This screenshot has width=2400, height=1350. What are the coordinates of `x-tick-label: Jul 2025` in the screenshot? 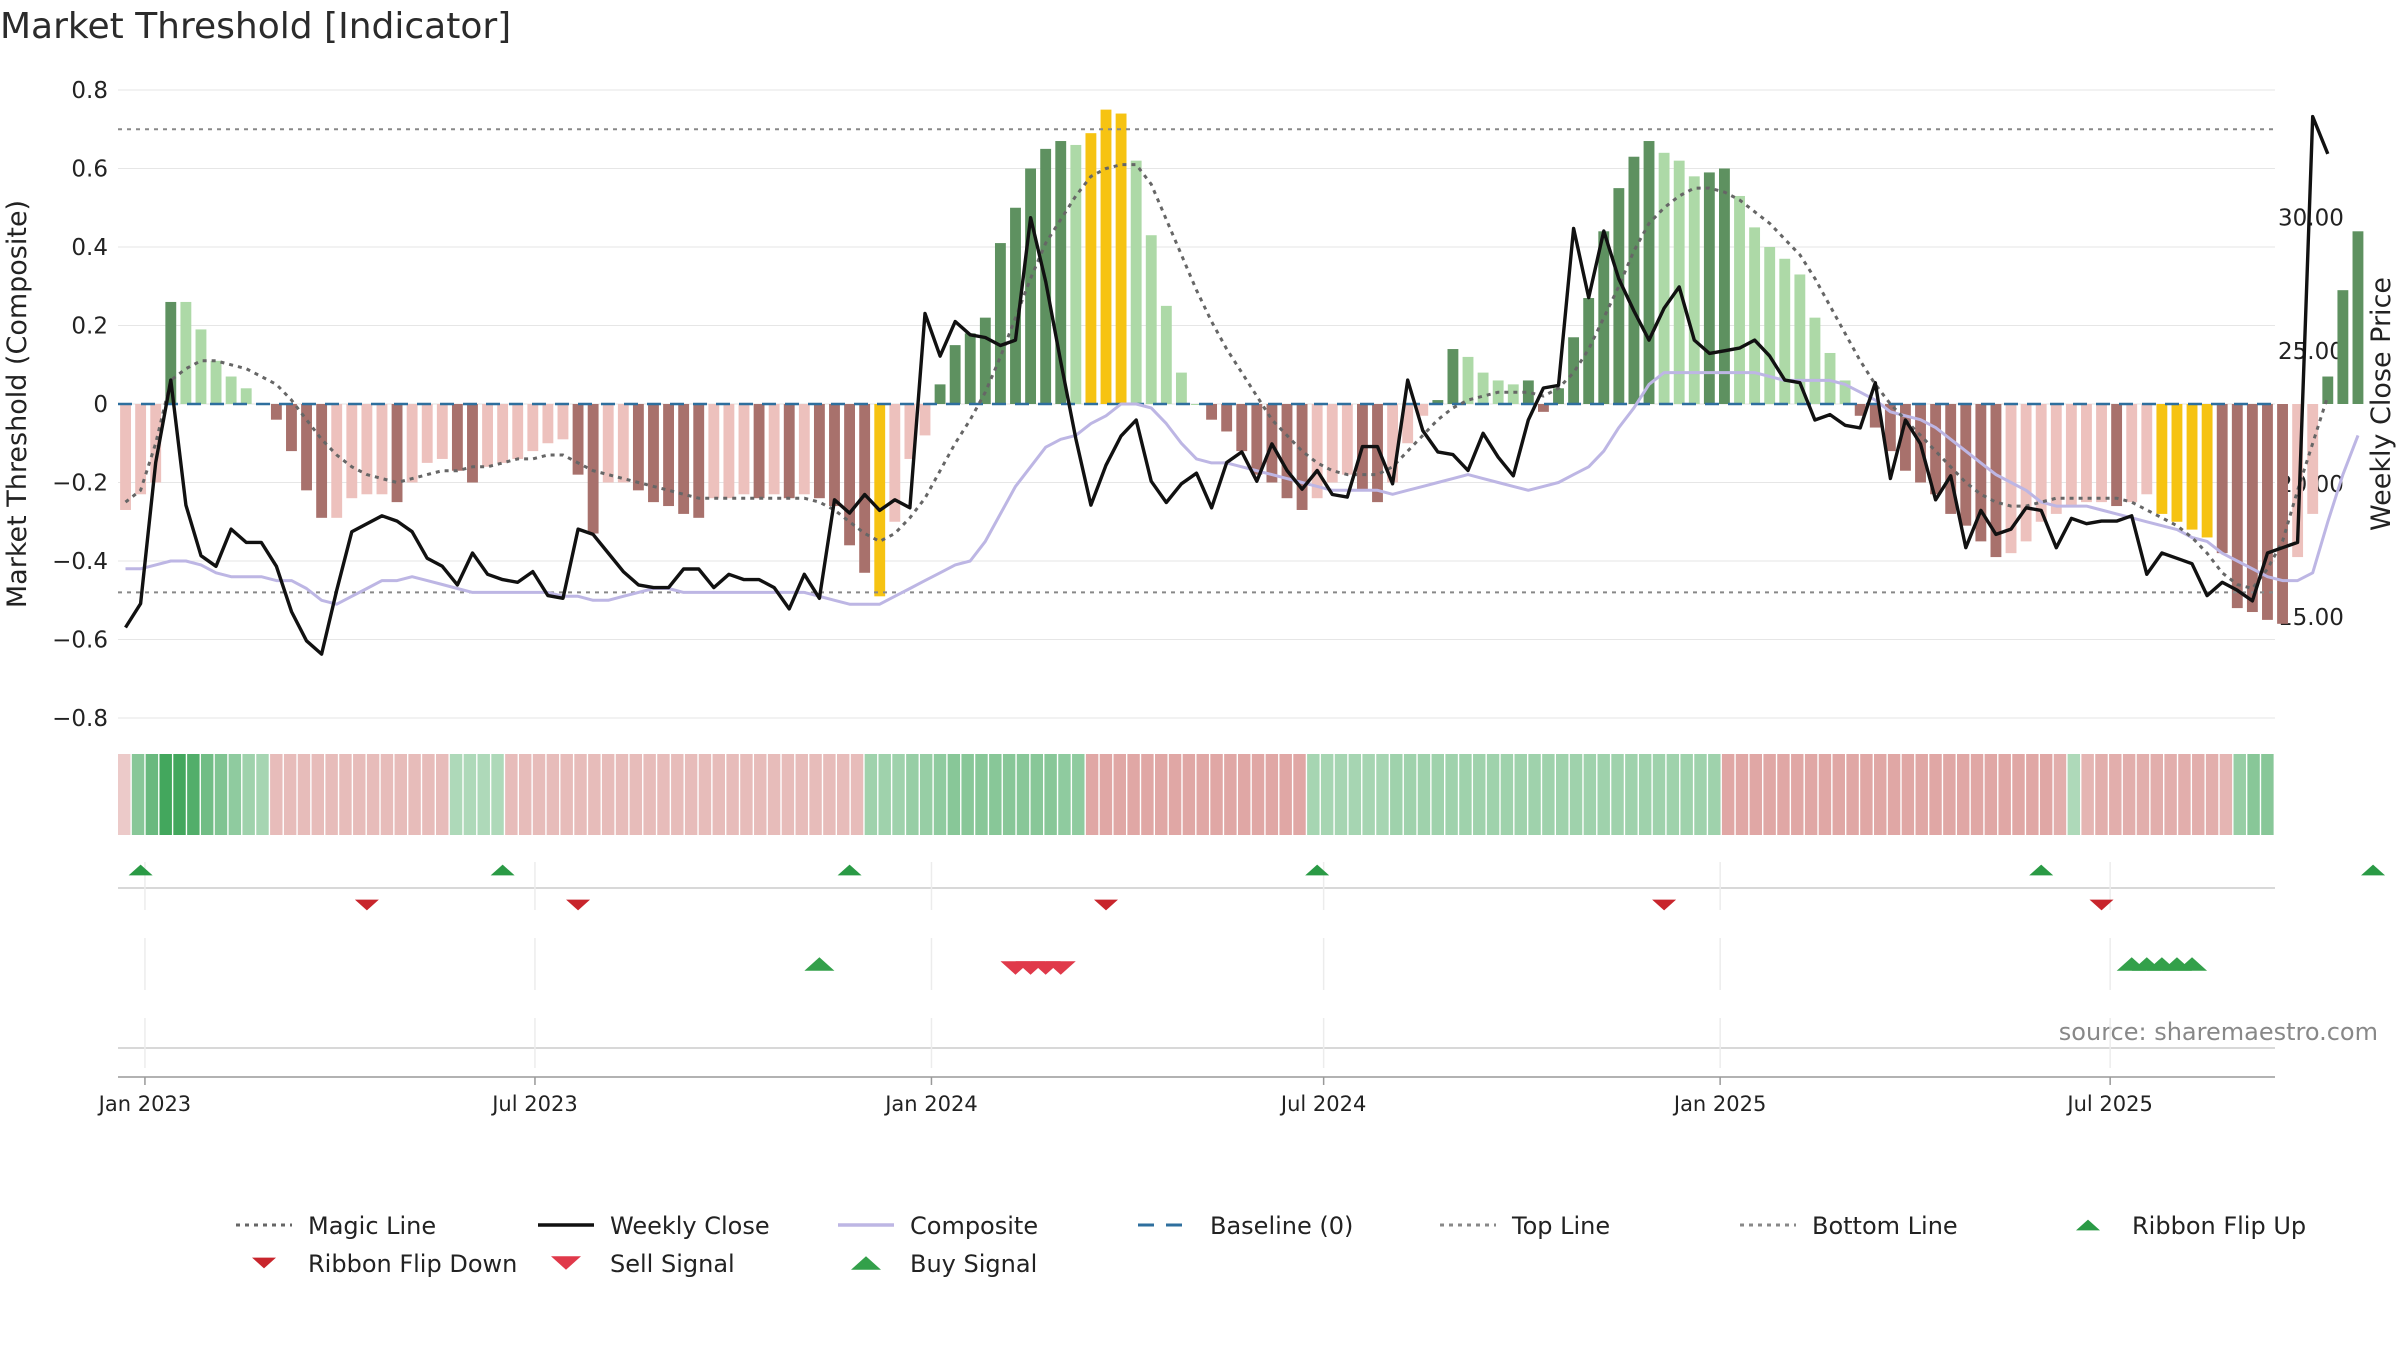 It's located at (2108, 1104).